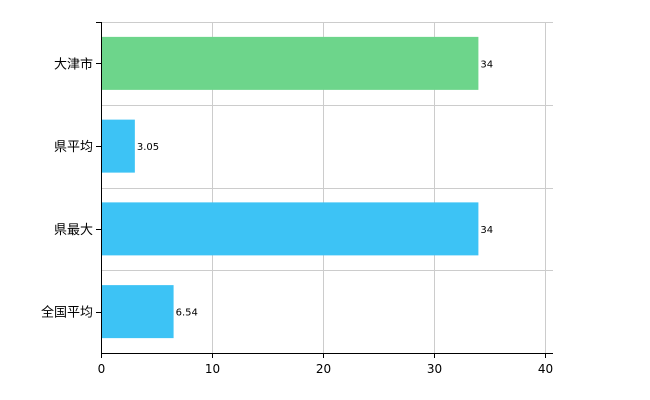 This screenshot has height=400, width=650. What do you see at coordinates (434, 369) in the screenshot?
I see `x-tick-label: 30` at bounding box center [434, 369].